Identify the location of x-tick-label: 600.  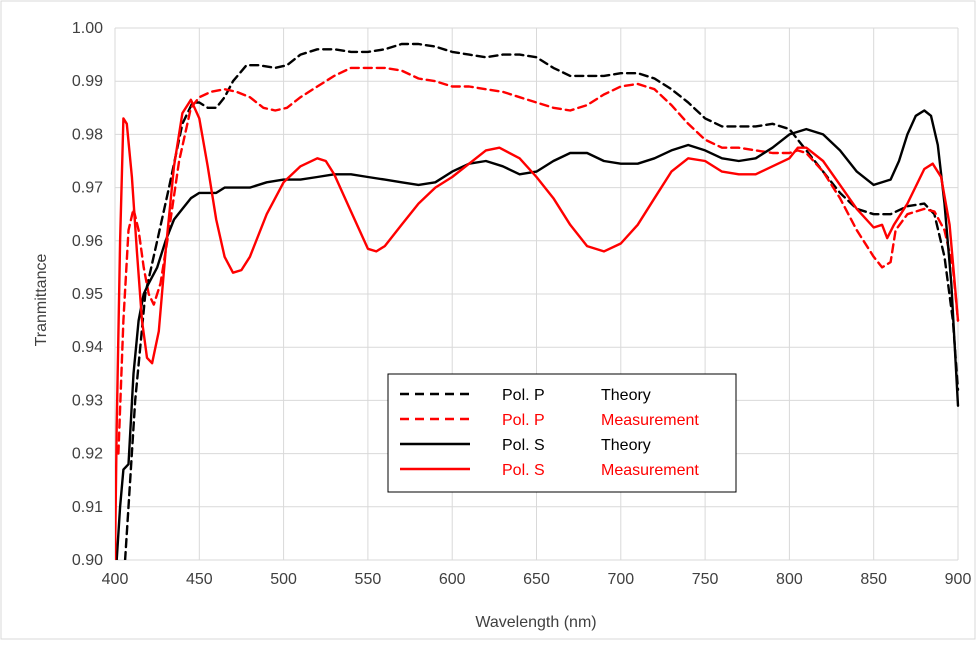
(452, 579).